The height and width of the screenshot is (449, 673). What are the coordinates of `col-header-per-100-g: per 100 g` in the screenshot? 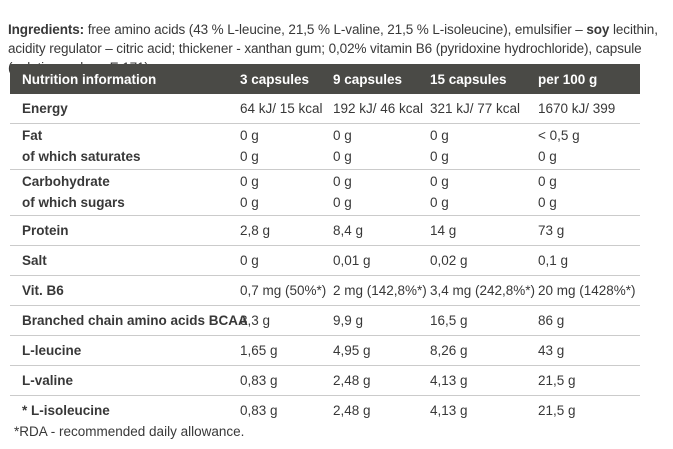 It's located at (568, 79).